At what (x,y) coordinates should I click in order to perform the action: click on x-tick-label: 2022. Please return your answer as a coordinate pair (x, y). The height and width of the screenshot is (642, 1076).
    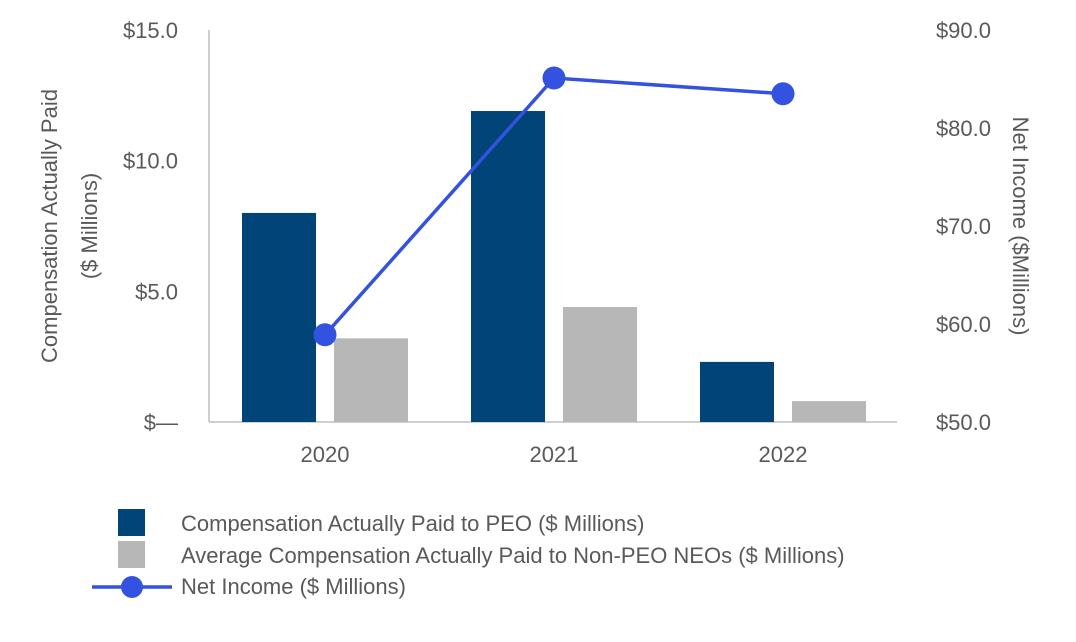
    Looking at the image, I should click on (783, 454).